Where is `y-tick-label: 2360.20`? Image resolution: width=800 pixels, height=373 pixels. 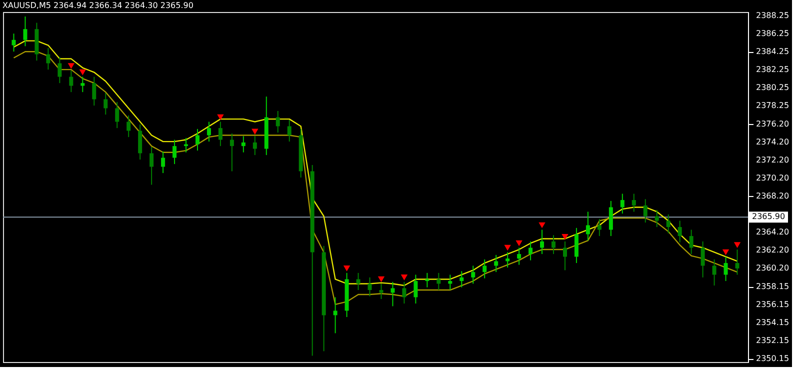
y-tick-label: 2360.20 is located at coordinates (773, 267).